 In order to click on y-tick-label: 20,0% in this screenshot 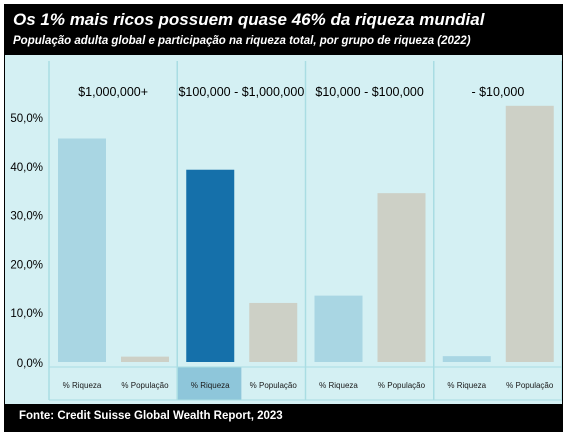, I will do `click(26, 265)`.